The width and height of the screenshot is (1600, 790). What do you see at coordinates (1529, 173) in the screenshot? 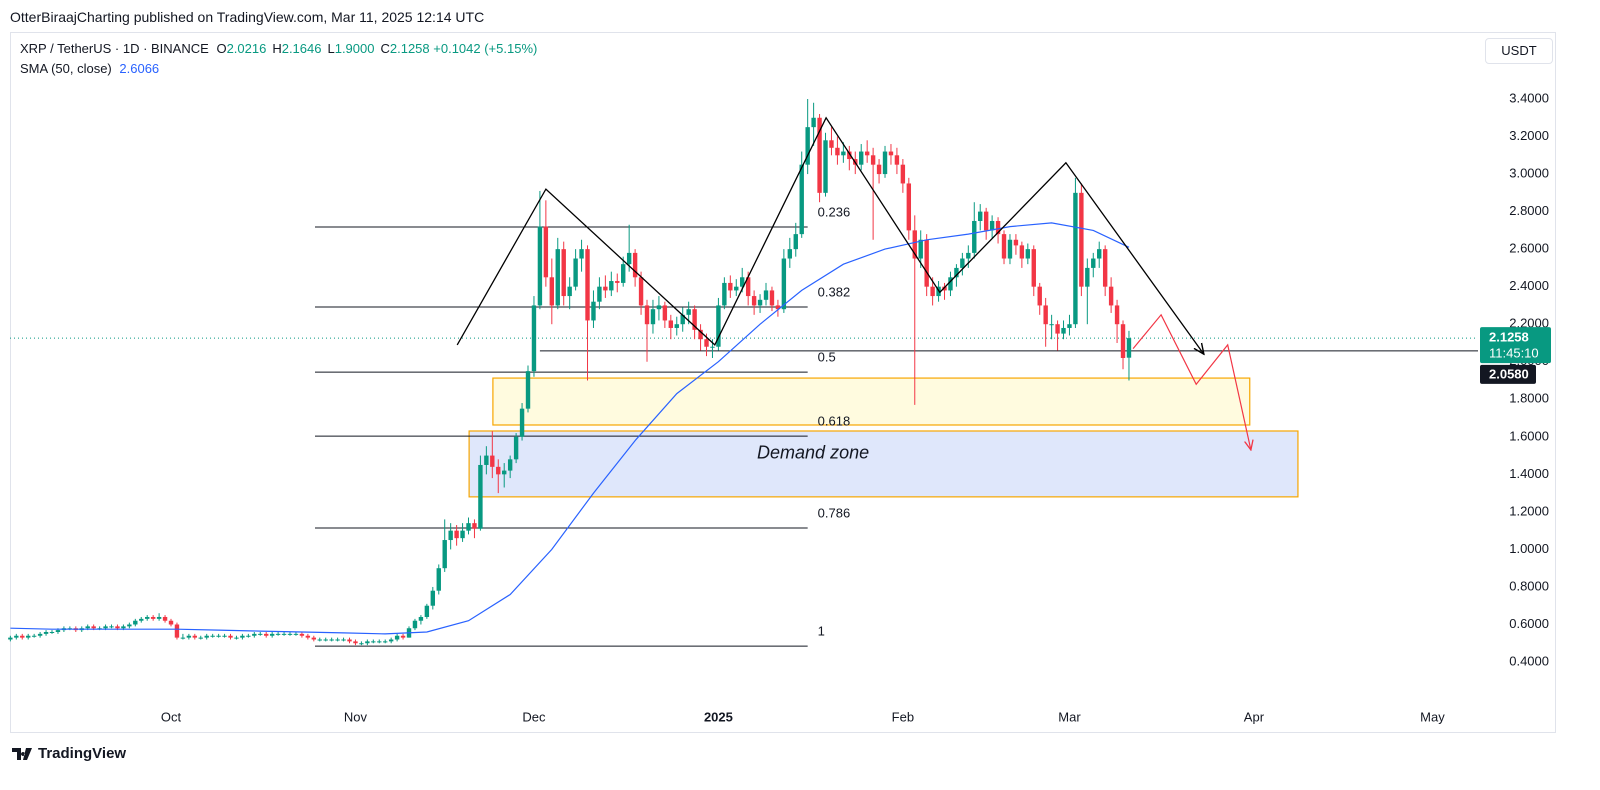
I see `y-tick-label: 3.0000` at bounding box center [1529, 173].